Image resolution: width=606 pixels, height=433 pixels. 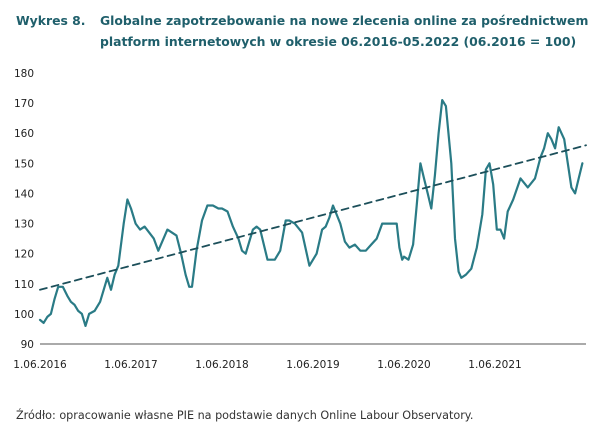 What do you see at coordinates (312, 365) in the screenshot?
I see `x-tick-label: 1.06.2019` at bounding box center [312, 365].